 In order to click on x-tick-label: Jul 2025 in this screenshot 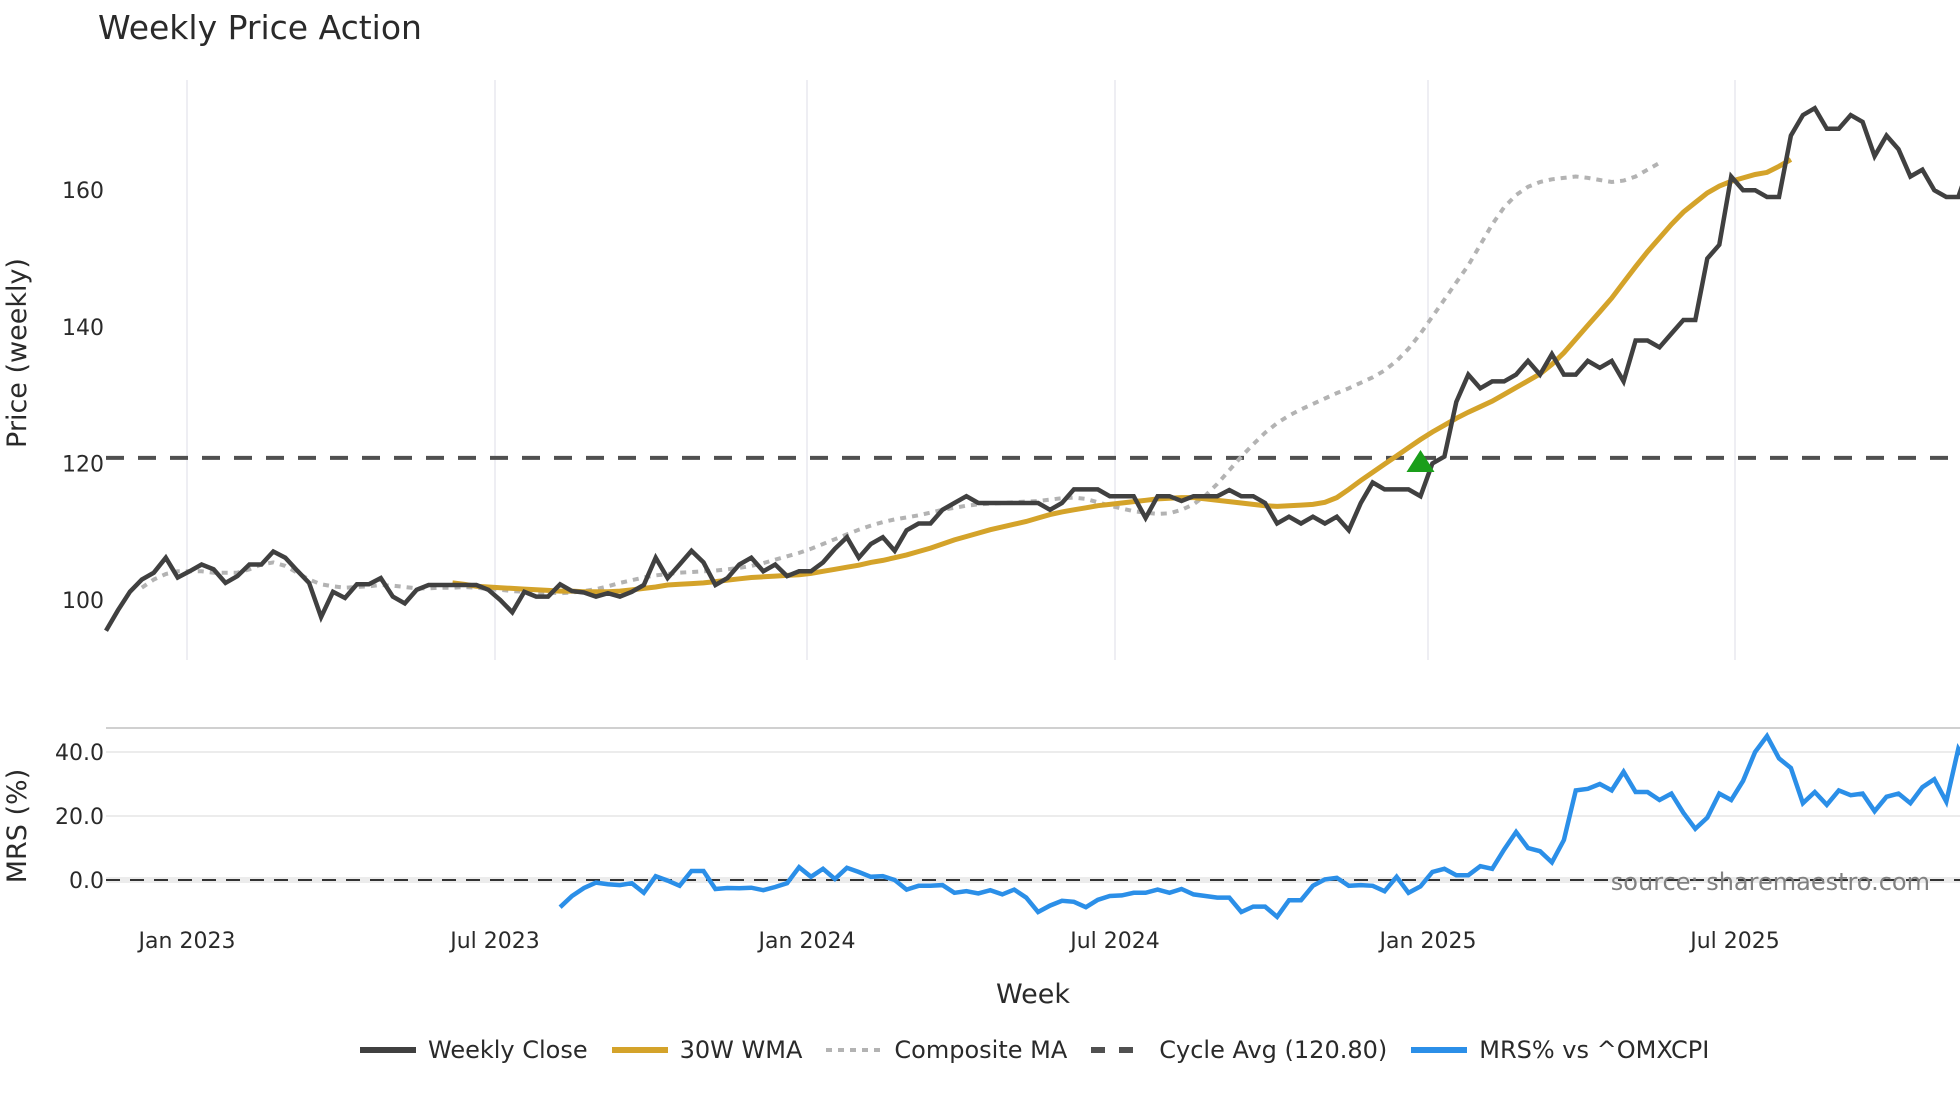, I will do `click(1734, 941)`.